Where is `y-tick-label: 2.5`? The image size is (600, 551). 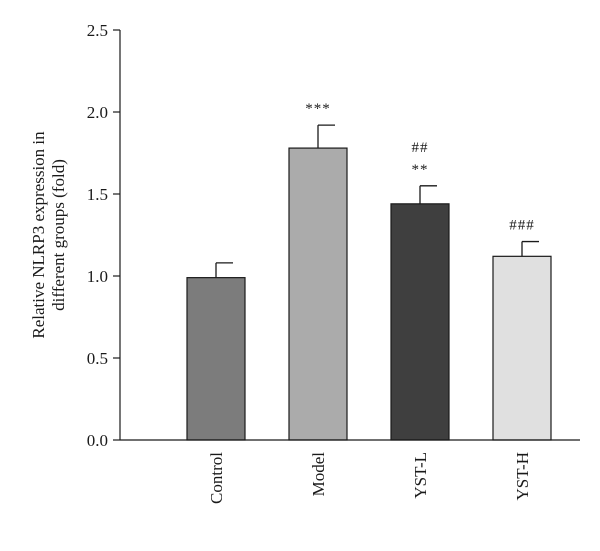 y-tick-label: 2.5 is located at coordinates (97, 30).